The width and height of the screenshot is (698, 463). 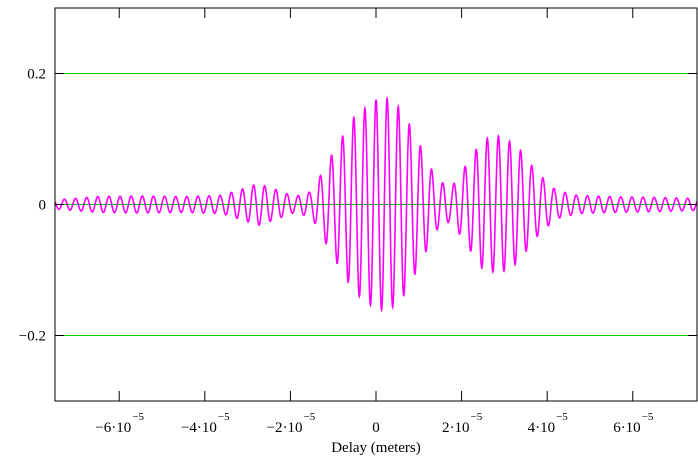 I want to click on x-tick-mantissa: 0, so click(x=376, y=428).